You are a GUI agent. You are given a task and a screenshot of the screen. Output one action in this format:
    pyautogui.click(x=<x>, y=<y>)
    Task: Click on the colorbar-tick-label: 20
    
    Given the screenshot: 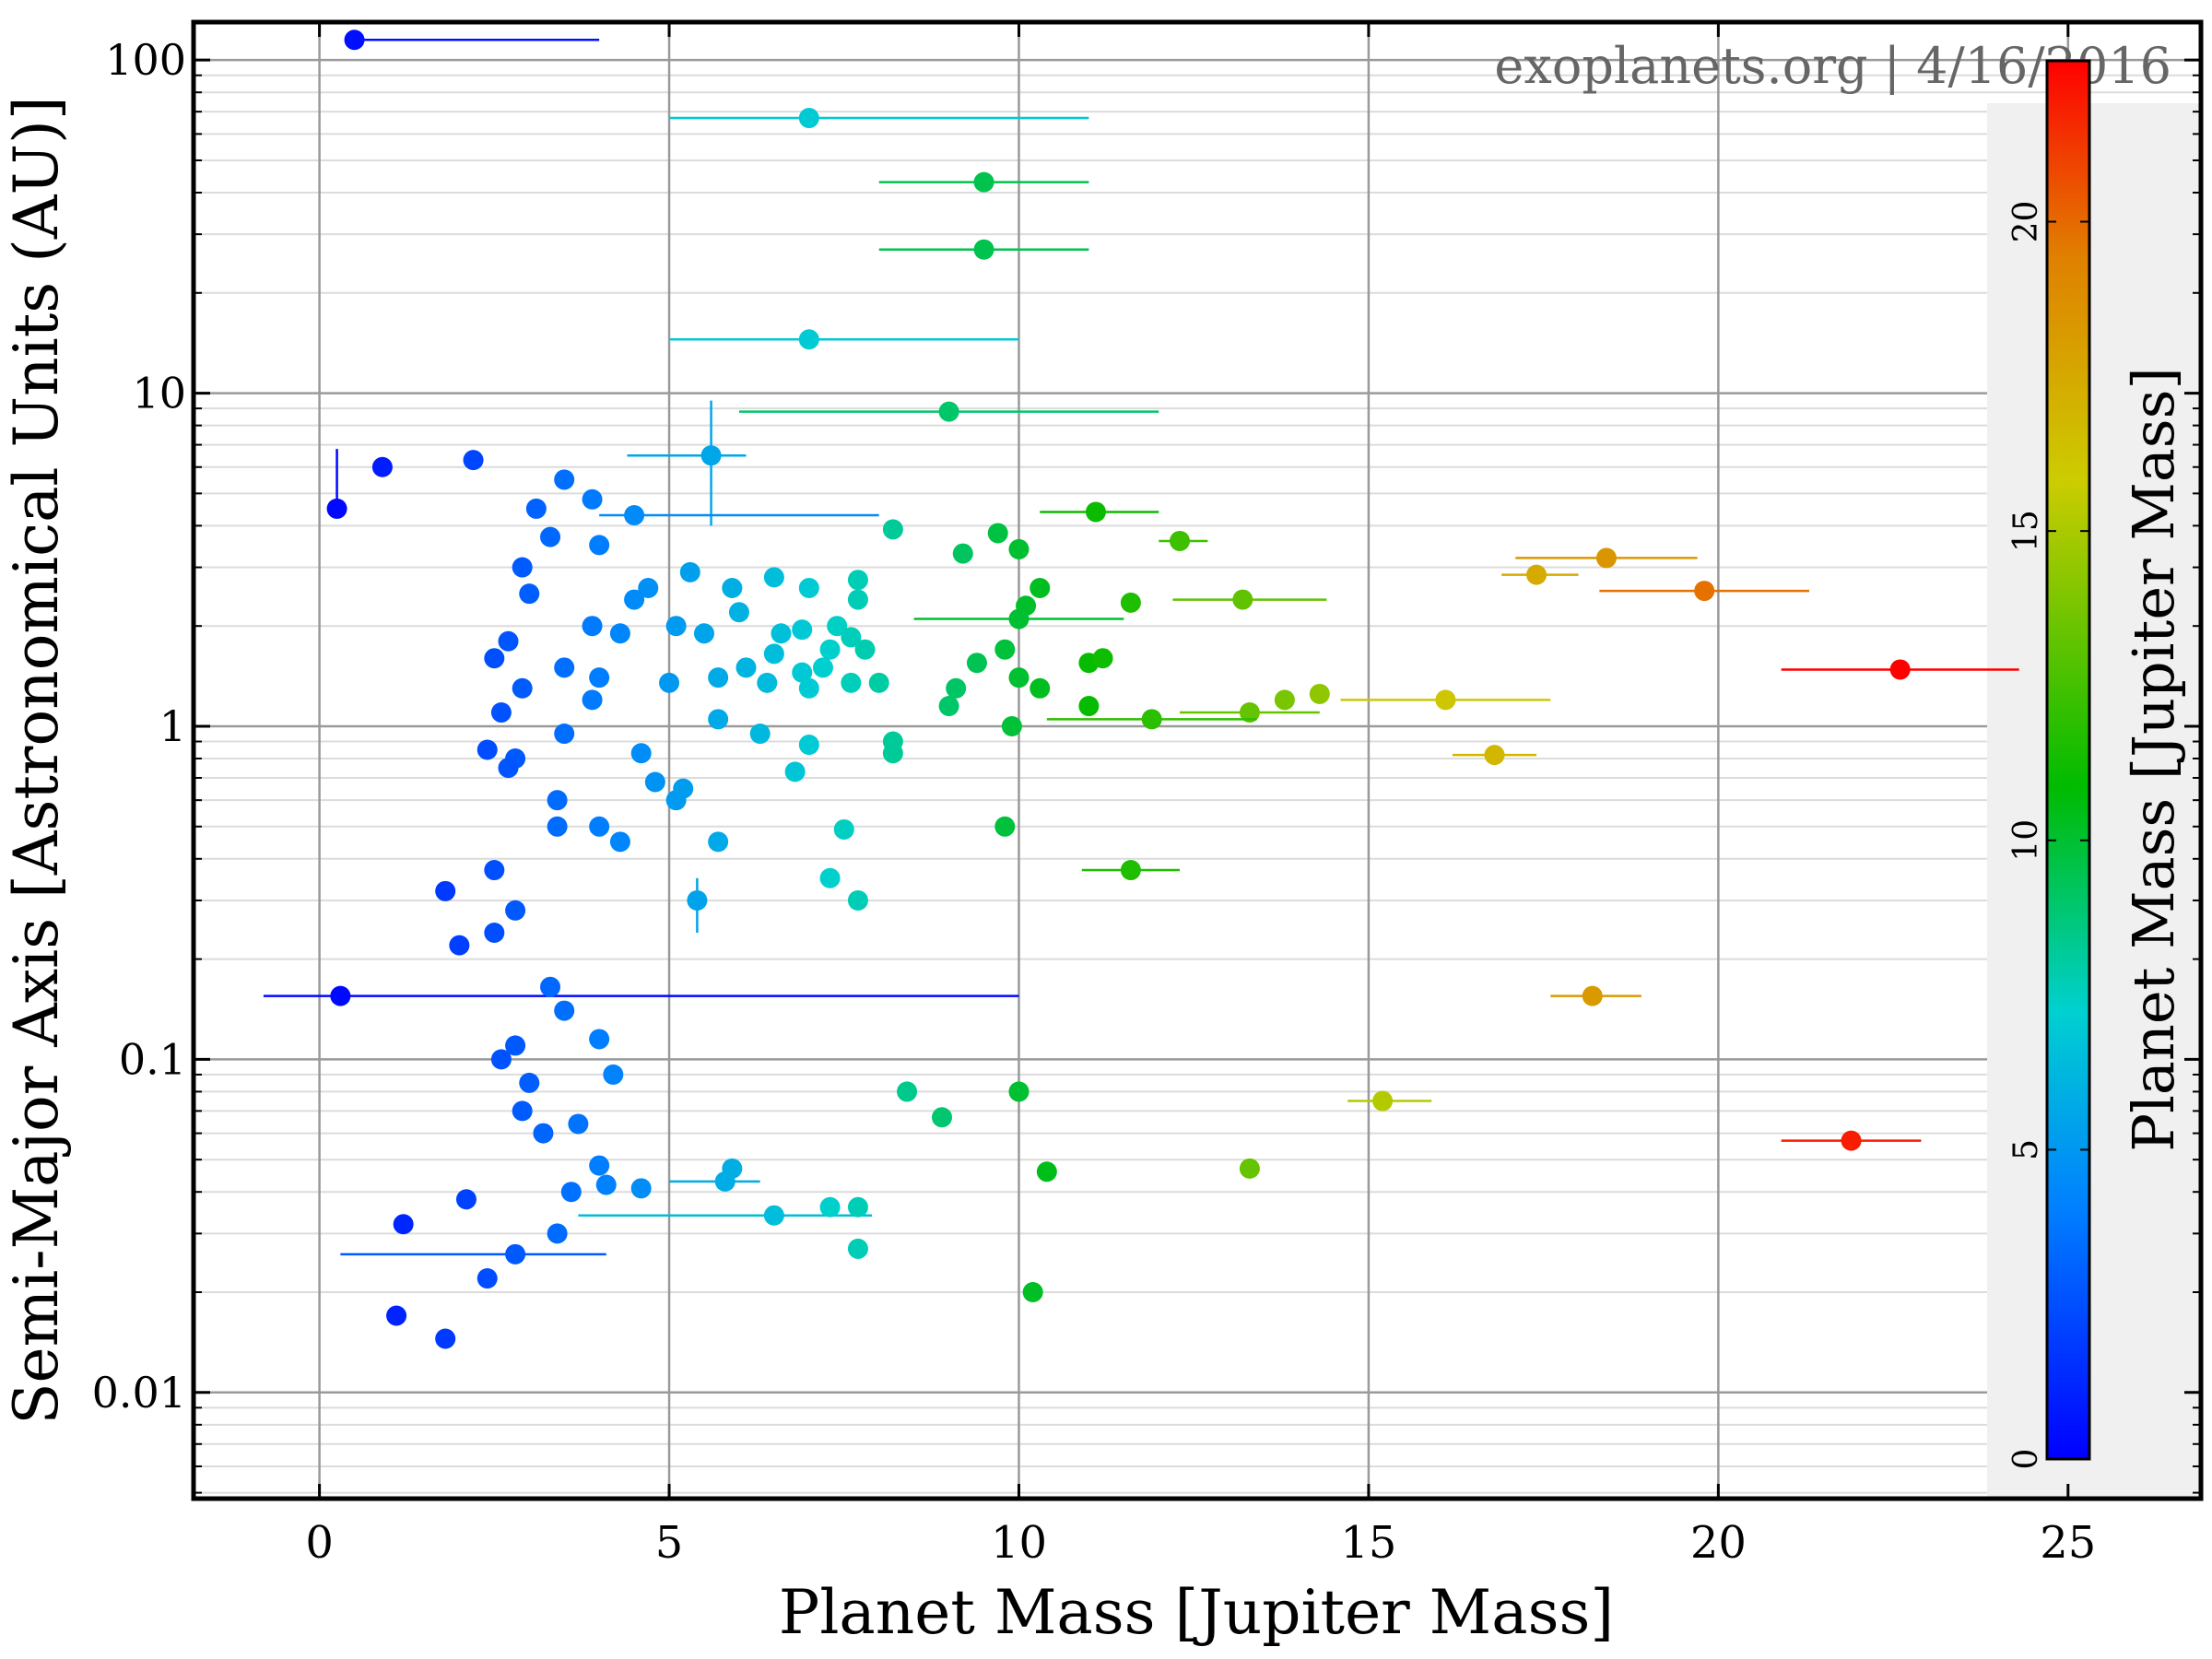 What is the action you would take?
    pyautogui.click(x=2026, y=222)
    